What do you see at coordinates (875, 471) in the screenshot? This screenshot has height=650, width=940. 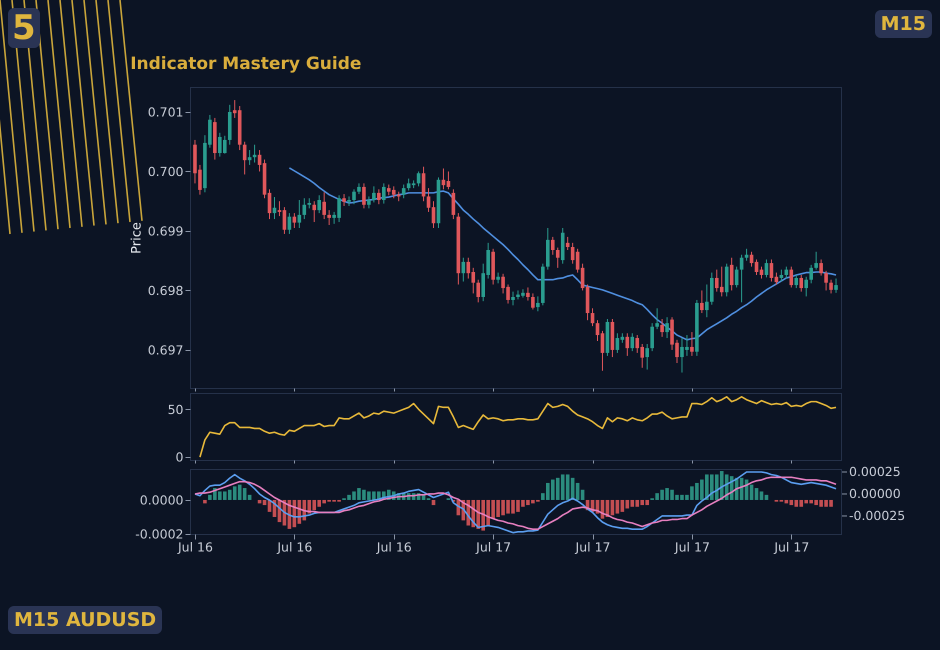 I see `y2-tick-label: 0.00025` at bounding box center [875, 471].